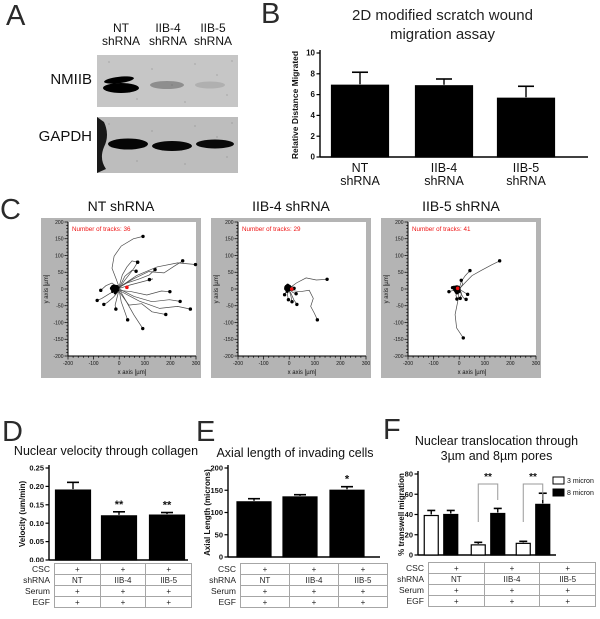  Describe the element at coordinates (580, 493) in the screenshot. I see `legend-label: 8 micron` at that location.